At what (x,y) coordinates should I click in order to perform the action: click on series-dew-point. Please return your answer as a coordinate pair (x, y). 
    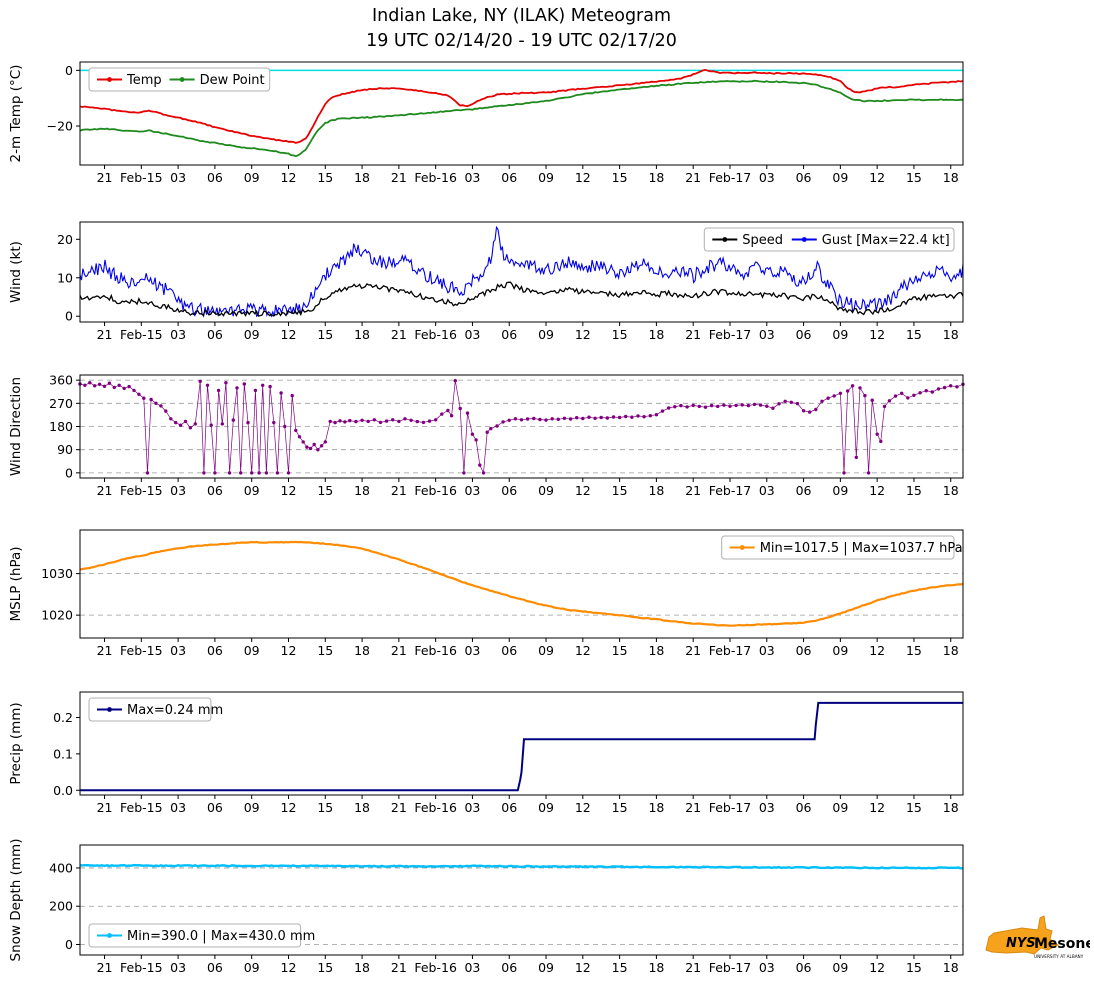
    Looking at the image, I should click on (521, 118).